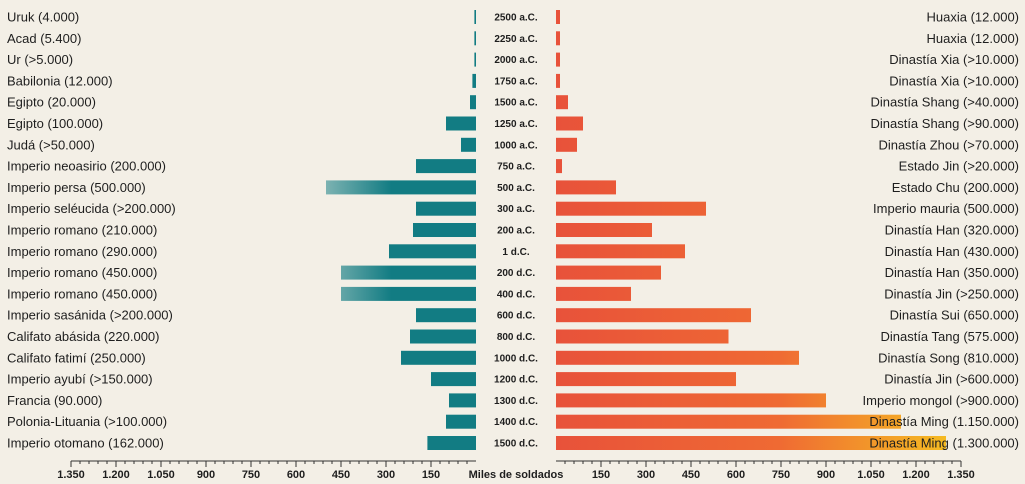 Image resolution: width=1025 pixels, height=484 pixels. Describe the element at coordinates (386, 475) in the screenshot. I see `left-tick-label: 300` at that location.